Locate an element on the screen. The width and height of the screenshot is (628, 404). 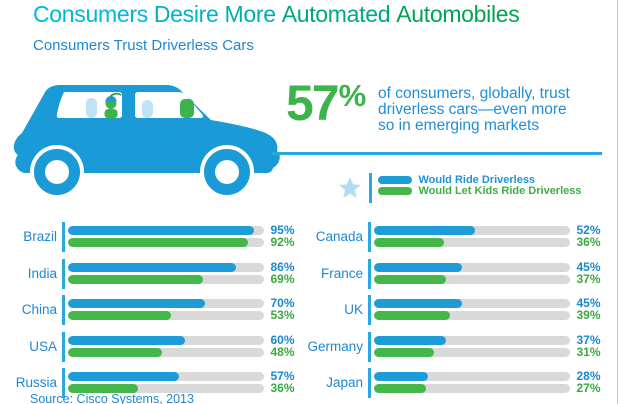
chart-row: Russia 57% 36% is located at coordinates (147, 383).